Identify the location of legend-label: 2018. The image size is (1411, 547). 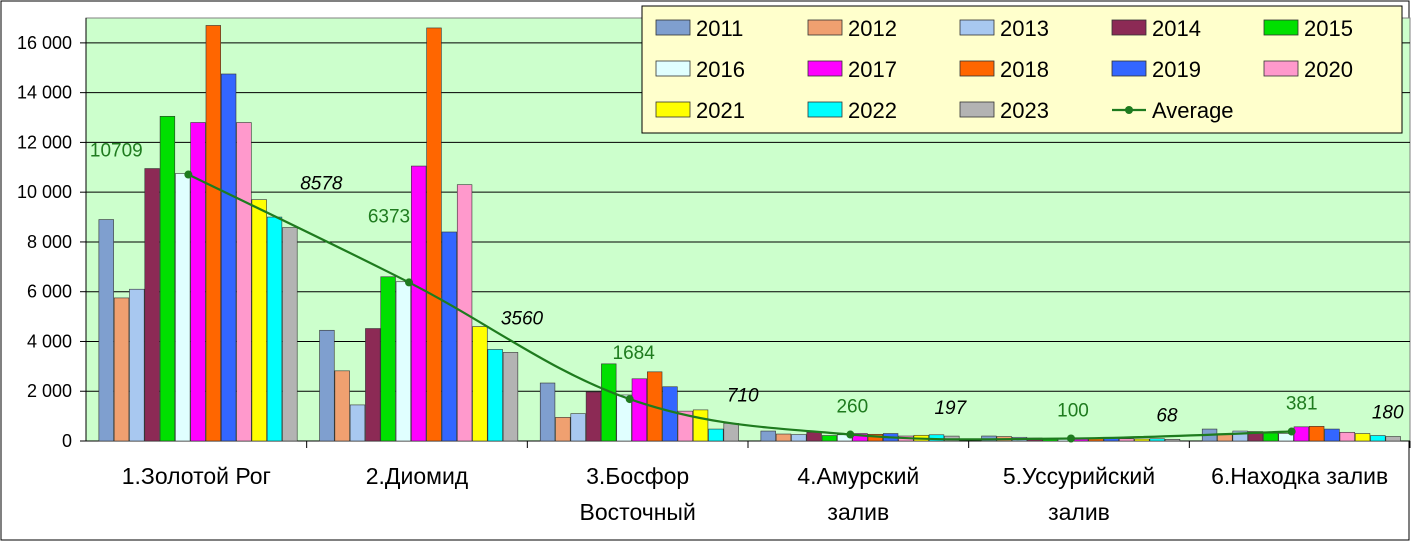
(1024, 69).